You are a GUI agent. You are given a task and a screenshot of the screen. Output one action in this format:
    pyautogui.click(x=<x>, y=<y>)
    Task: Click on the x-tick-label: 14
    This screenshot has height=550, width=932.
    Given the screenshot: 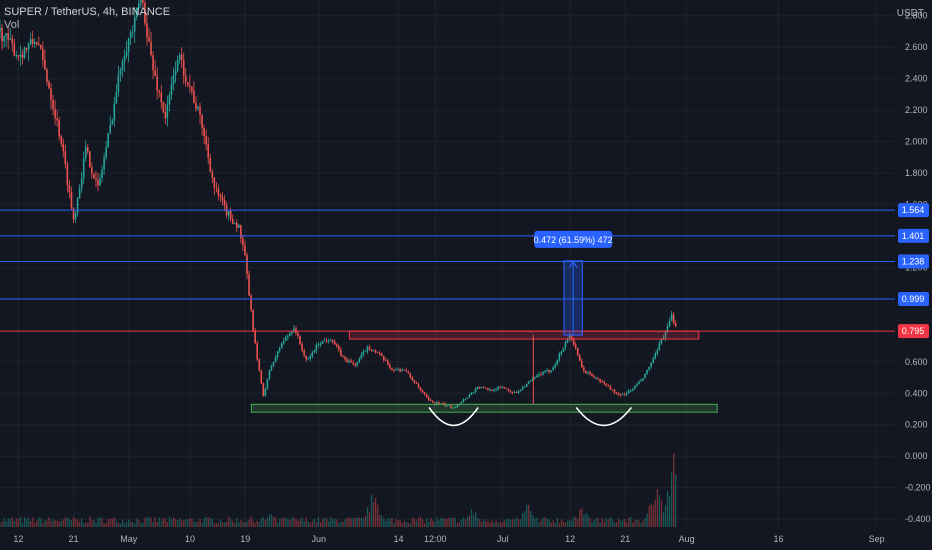 What is the action you would take?
    pyautogui.click(x=398, y=539)
    